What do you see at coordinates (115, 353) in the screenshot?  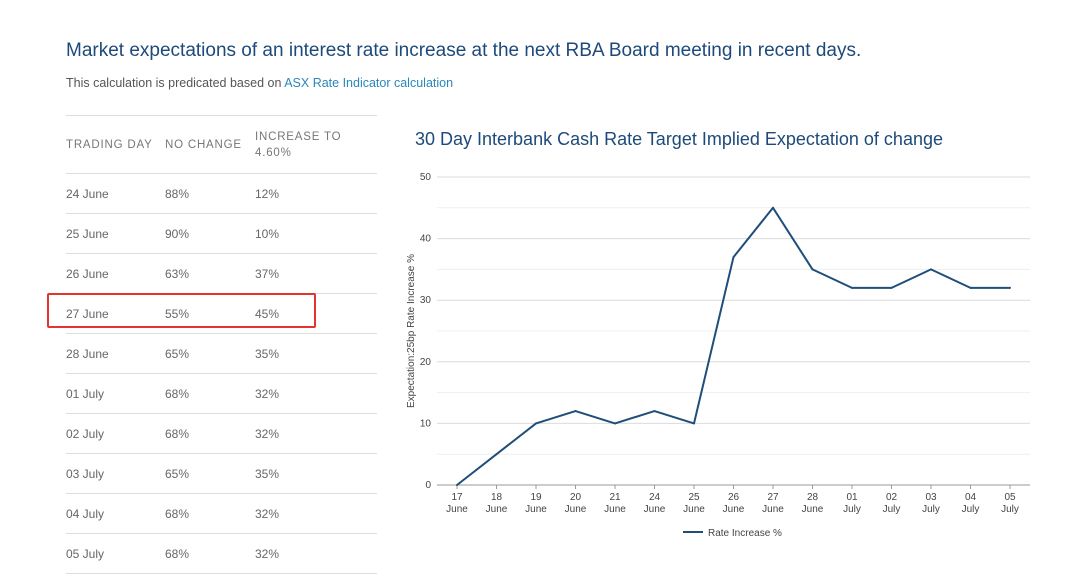 I see `cell-day: 28 June` at bounding box center [115, 353].